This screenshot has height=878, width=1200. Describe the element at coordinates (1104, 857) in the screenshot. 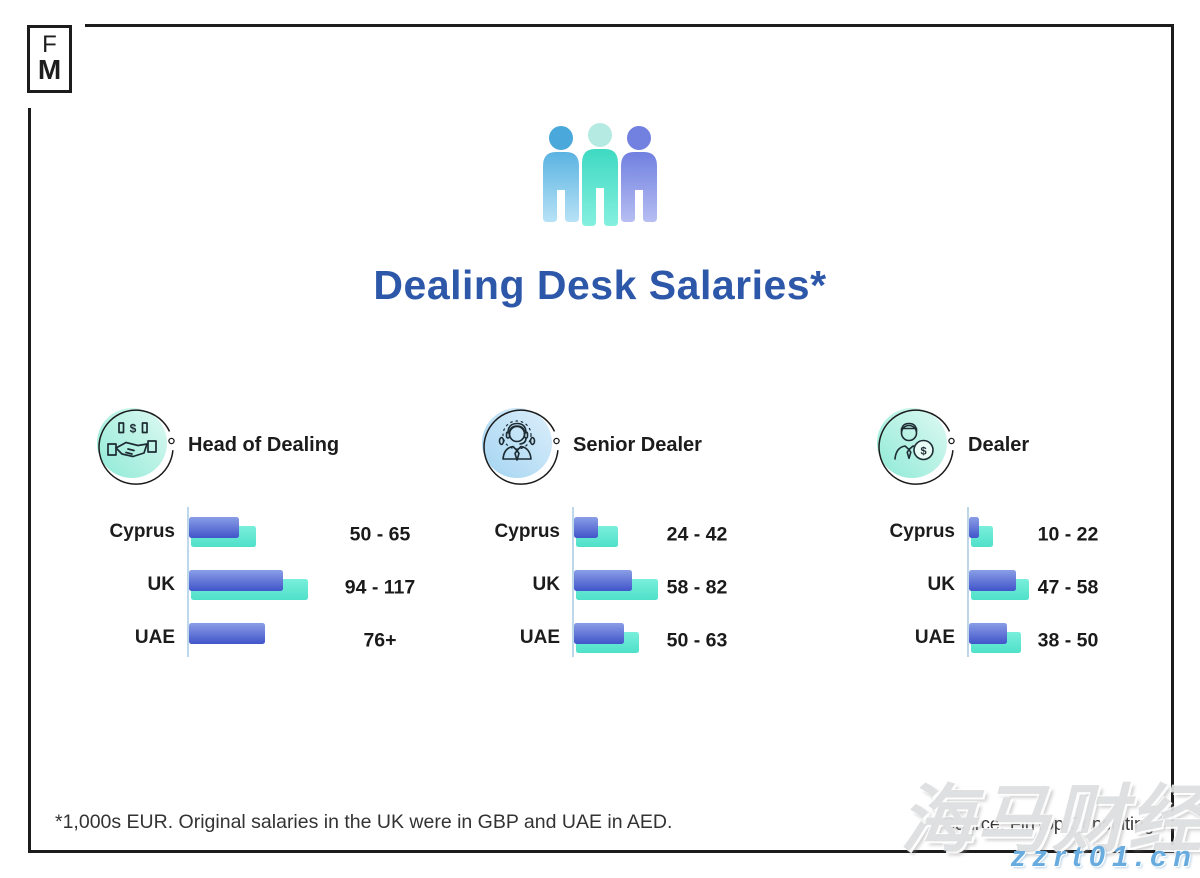

I see `watermark-url: zzrt01.cn` at that location.